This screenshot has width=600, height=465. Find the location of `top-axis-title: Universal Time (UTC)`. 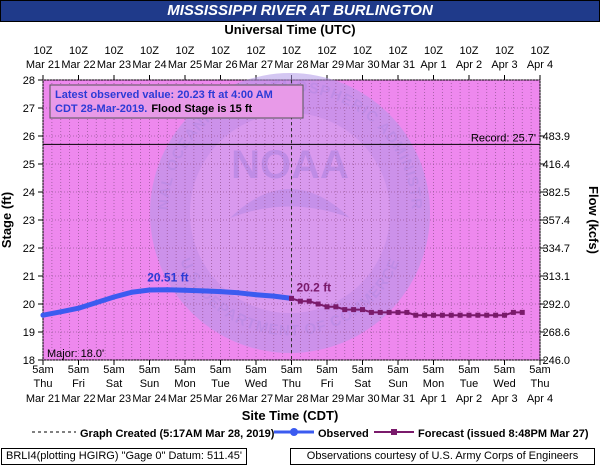

top-axis-title: Universal Time (UTC) is located at coordinates (289, 29).